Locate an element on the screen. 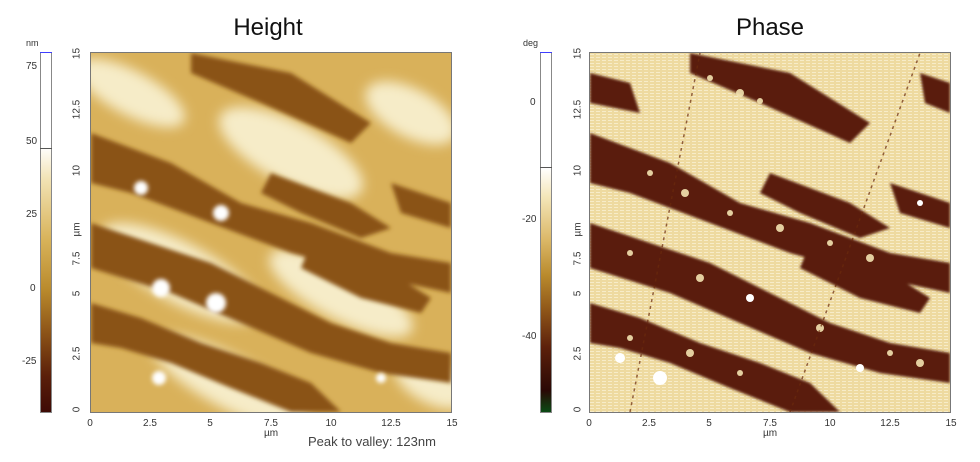 The height and width of the screenshot is (462, 980). height-scale-tick-0: 0 is located at coordinates (33, 288).